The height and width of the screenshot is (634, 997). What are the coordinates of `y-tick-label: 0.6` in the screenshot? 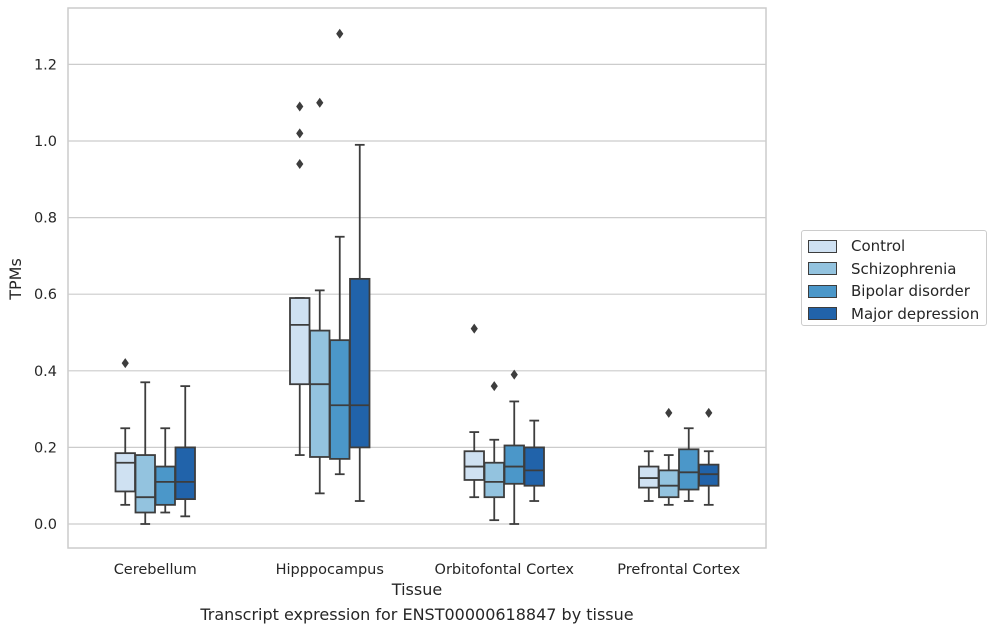 It's located at (45, 295).